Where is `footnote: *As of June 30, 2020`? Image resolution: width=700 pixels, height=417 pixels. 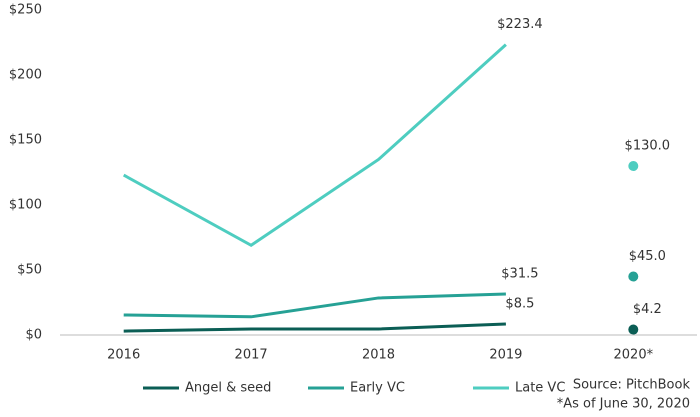 footnote: *As of June 30, 2020 is located at coordinates (623, 404).